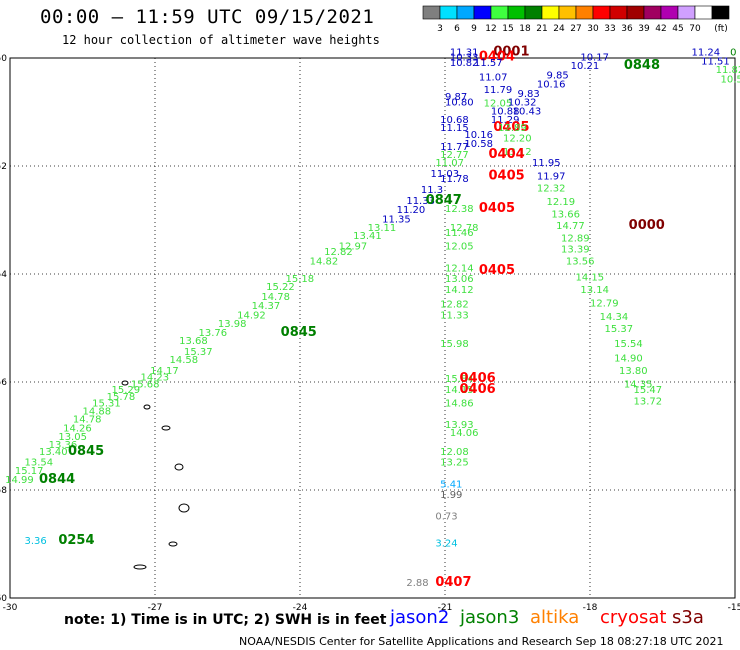 The image size is (740, 650). What do you see at coordinates (633, 371) in the screenshot?
I see `wave-height-label: 13.80` at bounding box center [633, 371].